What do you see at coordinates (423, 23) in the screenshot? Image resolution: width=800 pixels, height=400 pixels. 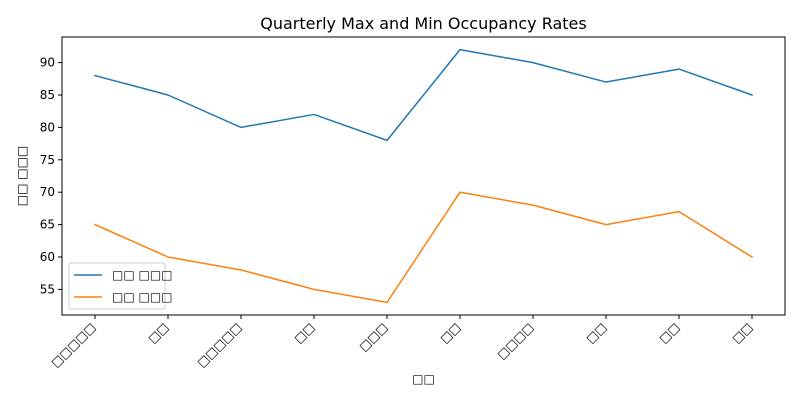 I see `chart-title: Quarterly Max and Min Occupancy Rates` at bounding box center [423, 23].